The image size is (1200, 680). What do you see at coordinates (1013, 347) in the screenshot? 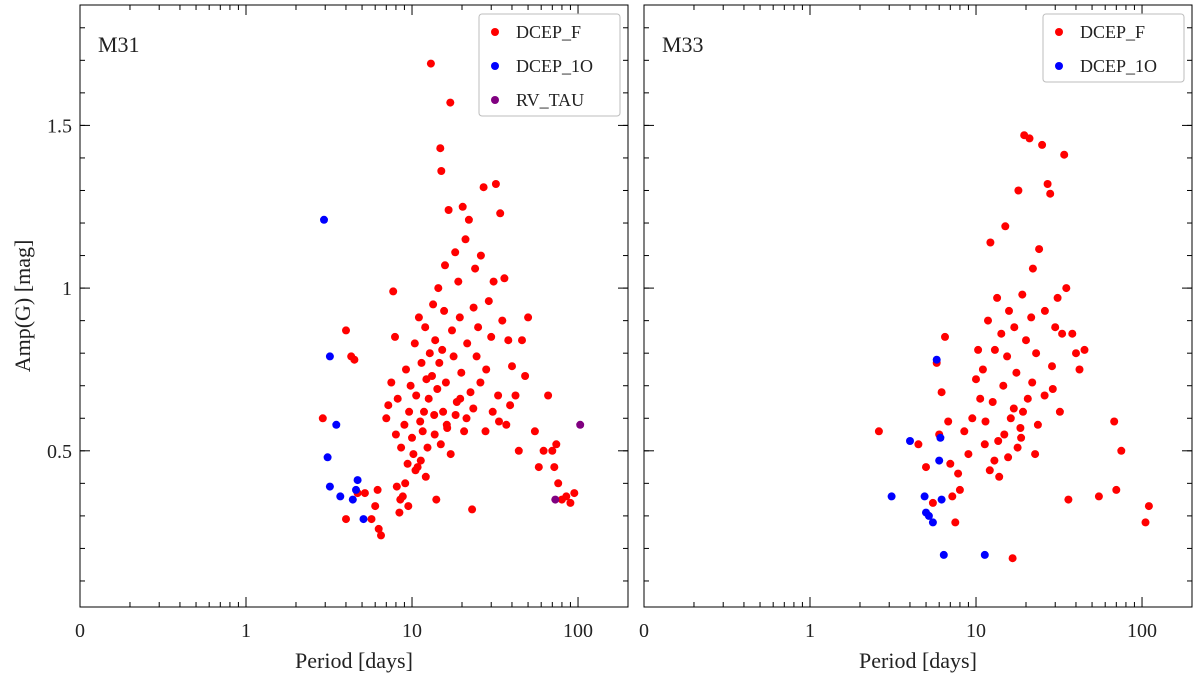
I see `data-points` at bounding box center [1013, 347].